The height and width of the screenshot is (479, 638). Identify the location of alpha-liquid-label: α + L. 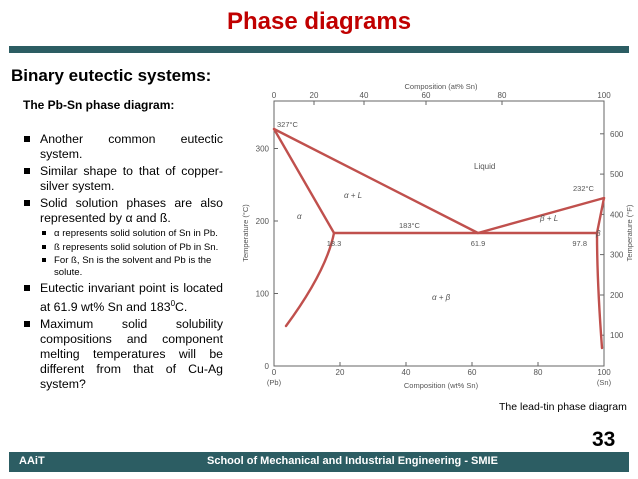
(353, 195).